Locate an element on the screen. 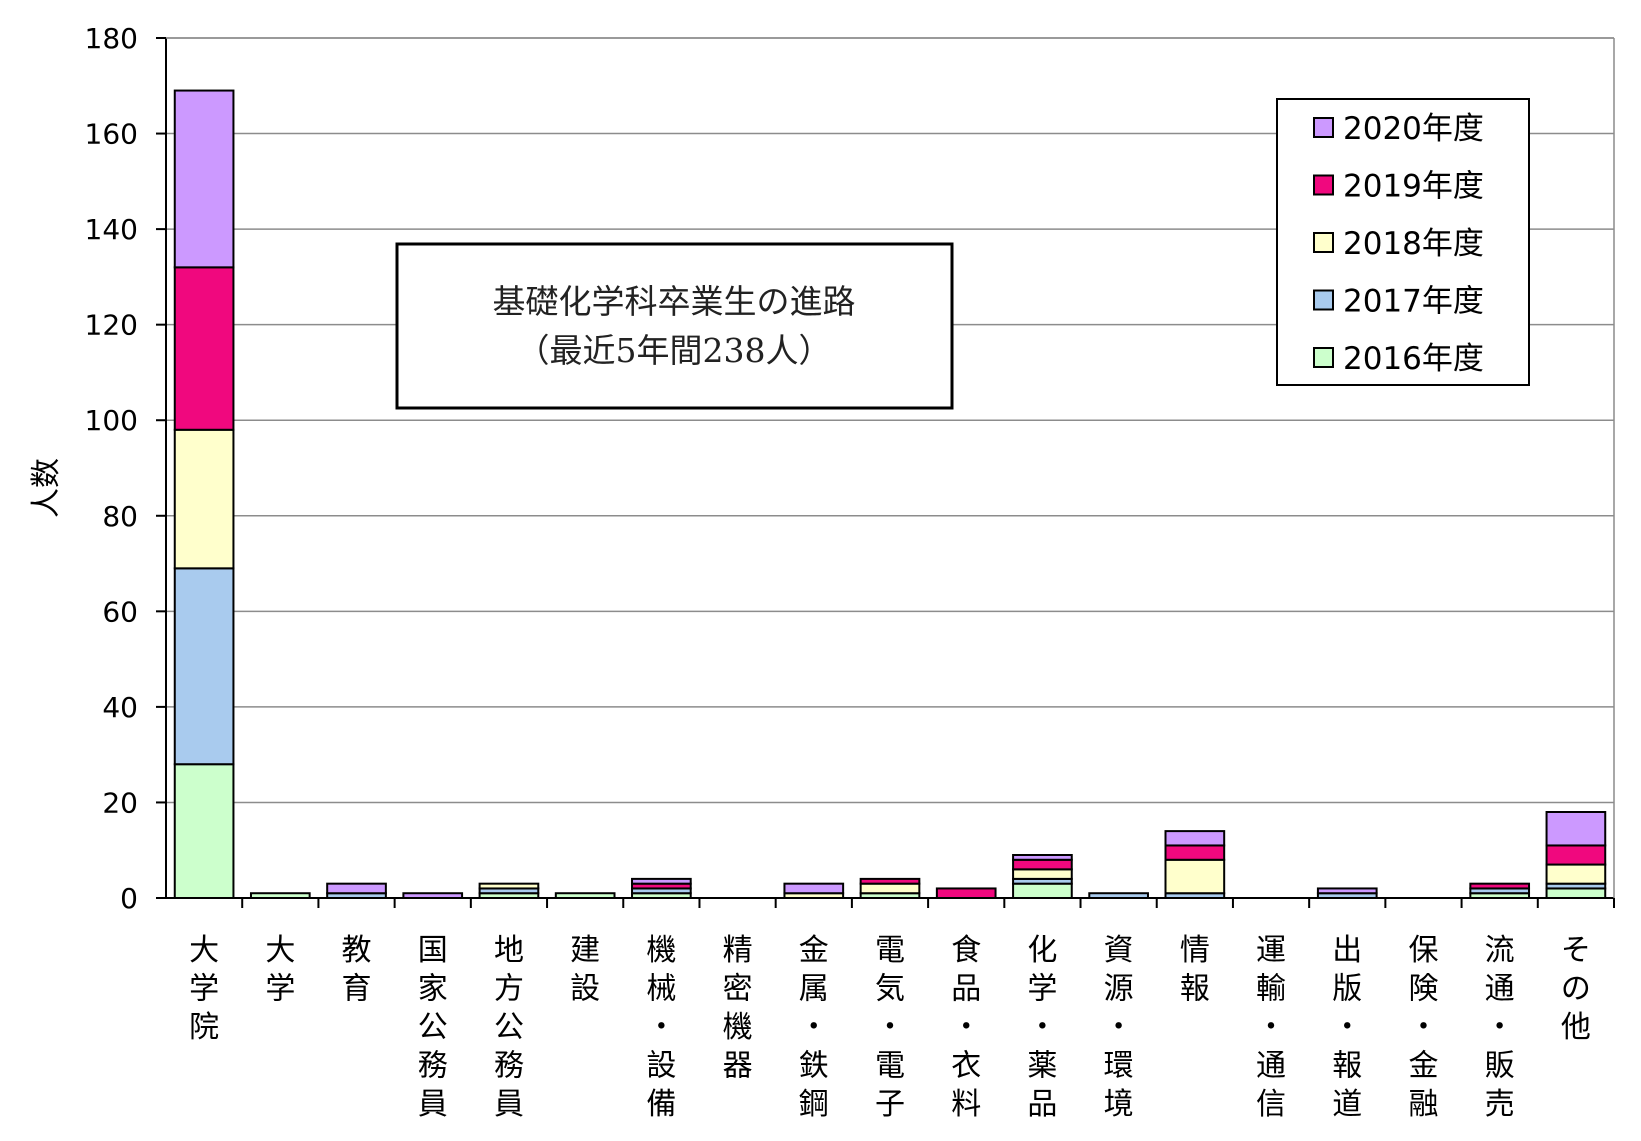  x-category-label: 大学院 is located at coordinates (204, 989).